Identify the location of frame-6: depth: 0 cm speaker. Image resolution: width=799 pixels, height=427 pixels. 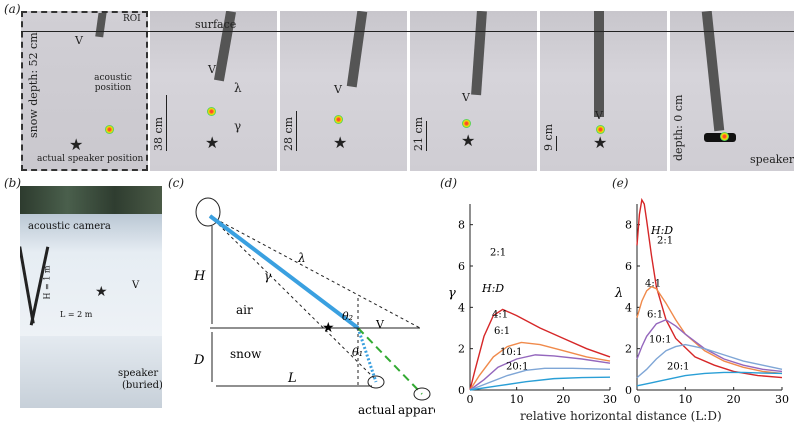
(732, 91).